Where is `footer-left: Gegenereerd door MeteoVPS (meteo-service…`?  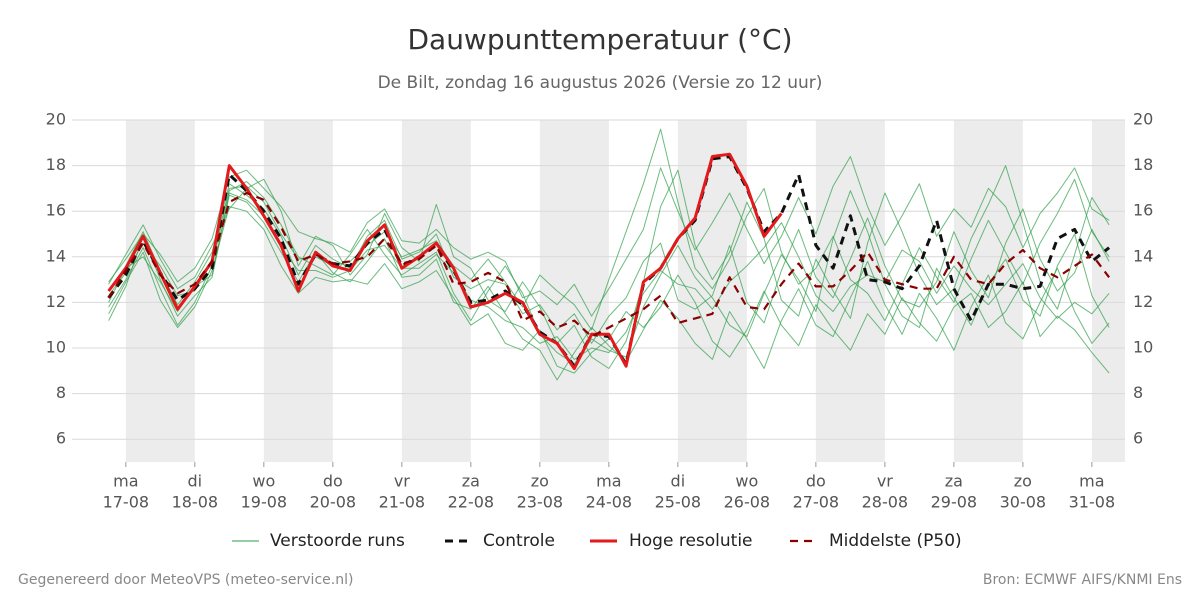
footer-left: Gegenereerd door MeteoVPS (meteo-service… is located at coordinates (185, 580).